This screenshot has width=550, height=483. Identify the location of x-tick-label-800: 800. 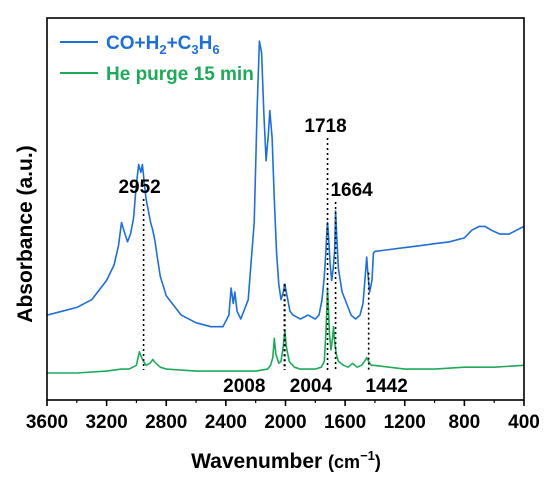
(465, 422).